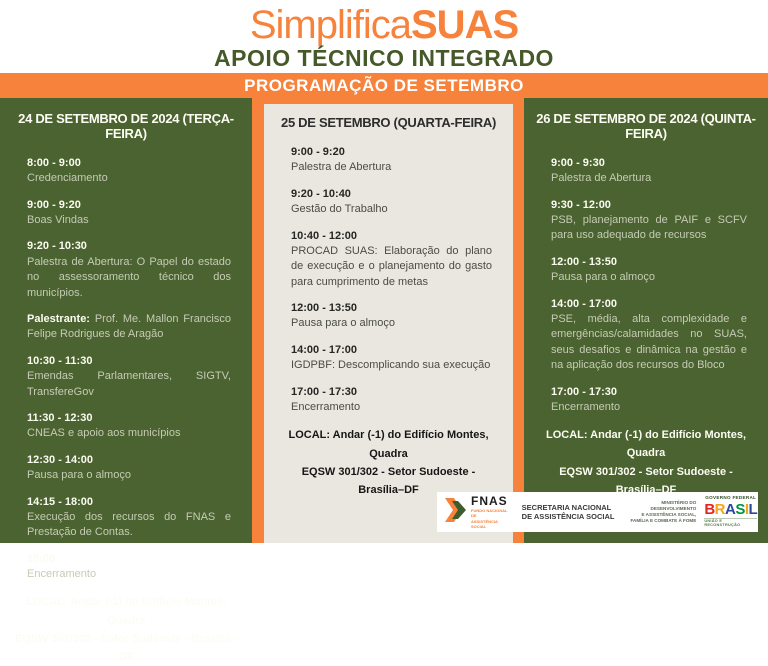 The height and width of the screenshot is (666, 768). Describe the element at coordinates (384, 57) in the screenshot. I see `page-subtitle: APOIO TÉCNICO INTEGRADO` at that location.